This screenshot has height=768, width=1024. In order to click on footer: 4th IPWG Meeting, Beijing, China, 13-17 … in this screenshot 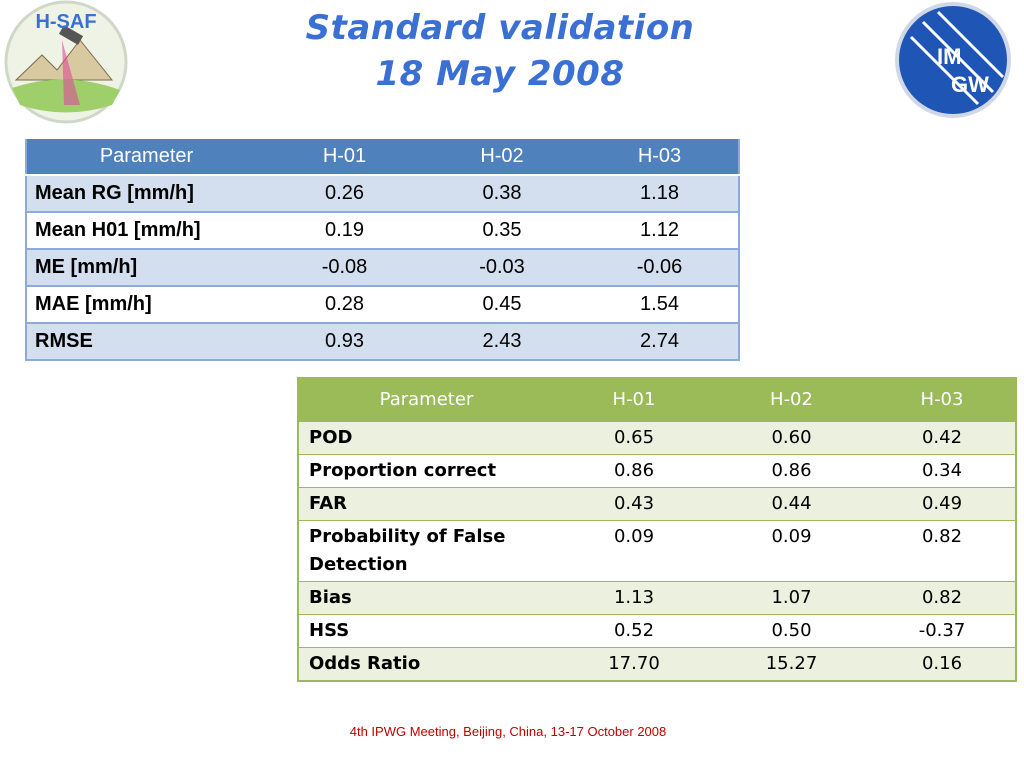, I will do `click(508, 731)`.